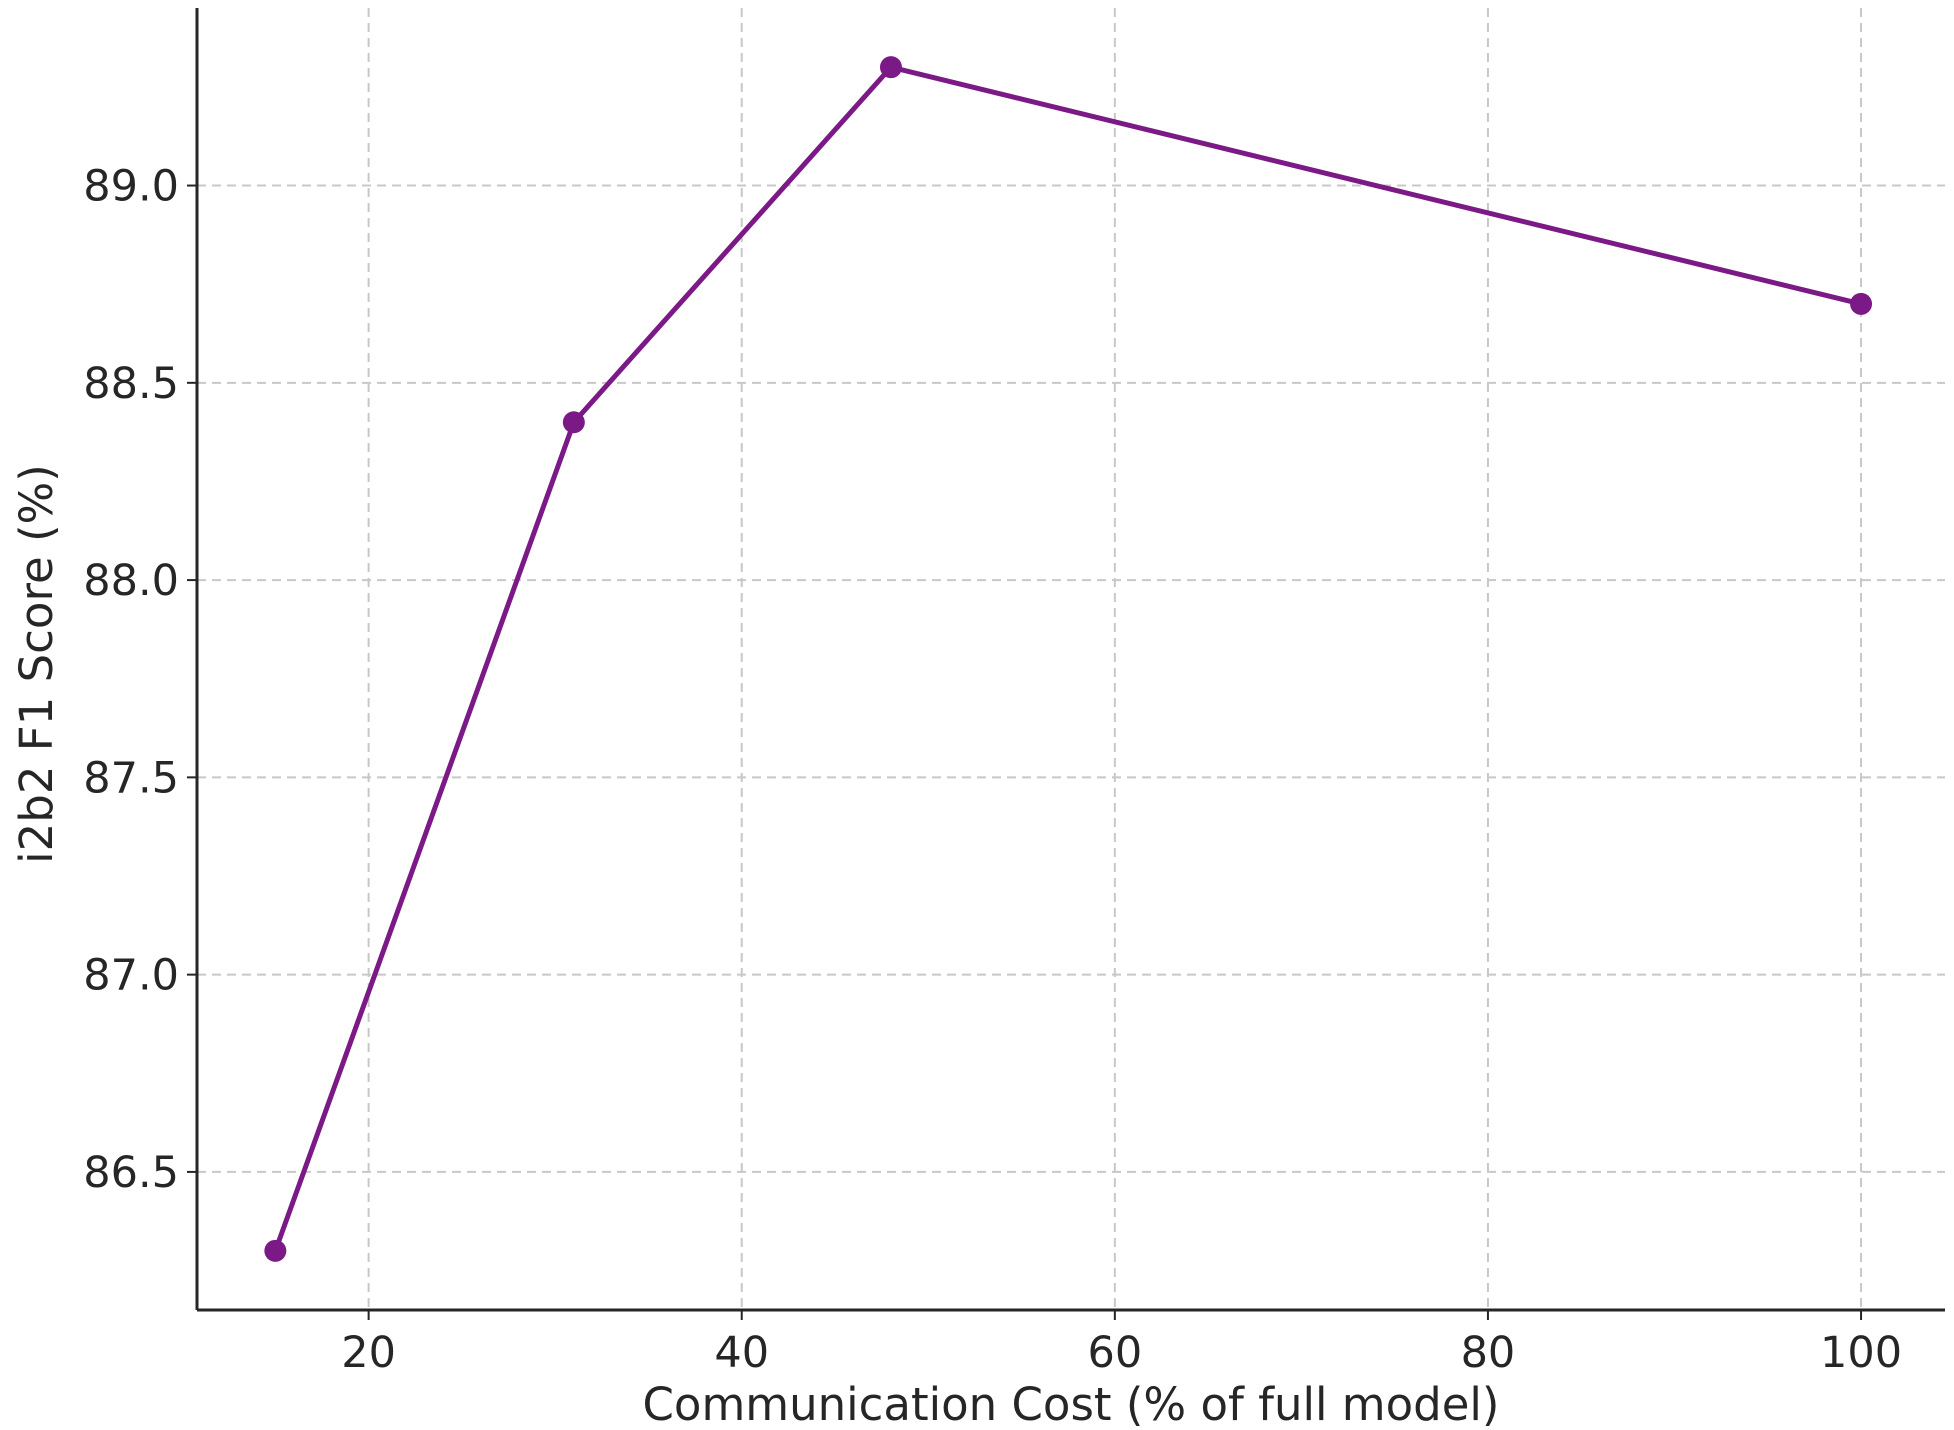  I want to click on x-tick-labels: 20 40 60 80 100, so click(1121, 1344).